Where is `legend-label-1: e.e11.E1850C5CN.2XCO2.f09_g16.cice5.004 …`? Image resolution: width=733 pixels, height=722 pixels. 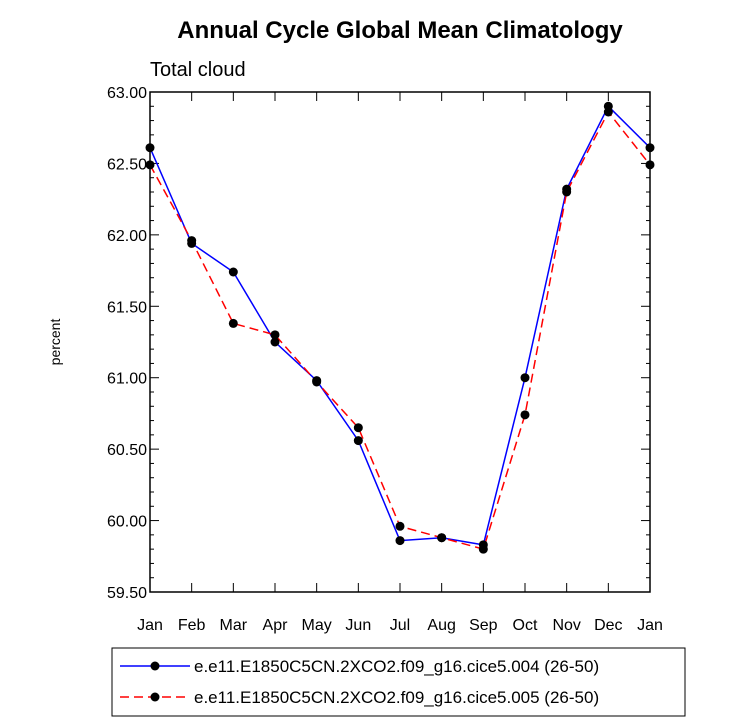
legend-label-1: e.e11.E1850C5CN.2XCO2.f09_g16.cice5.004 … is located at coordinates (396, 666).